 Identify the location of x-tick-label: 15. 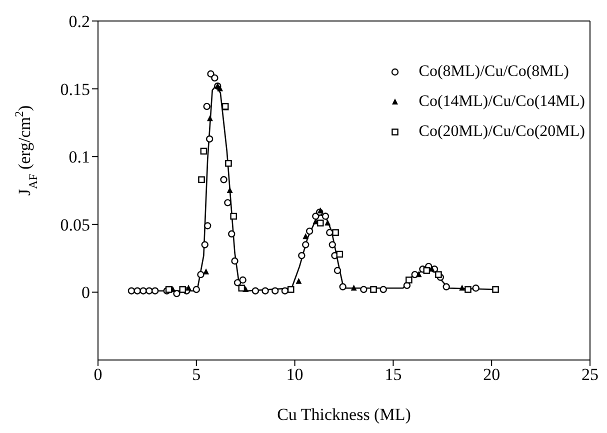
(393, 374).